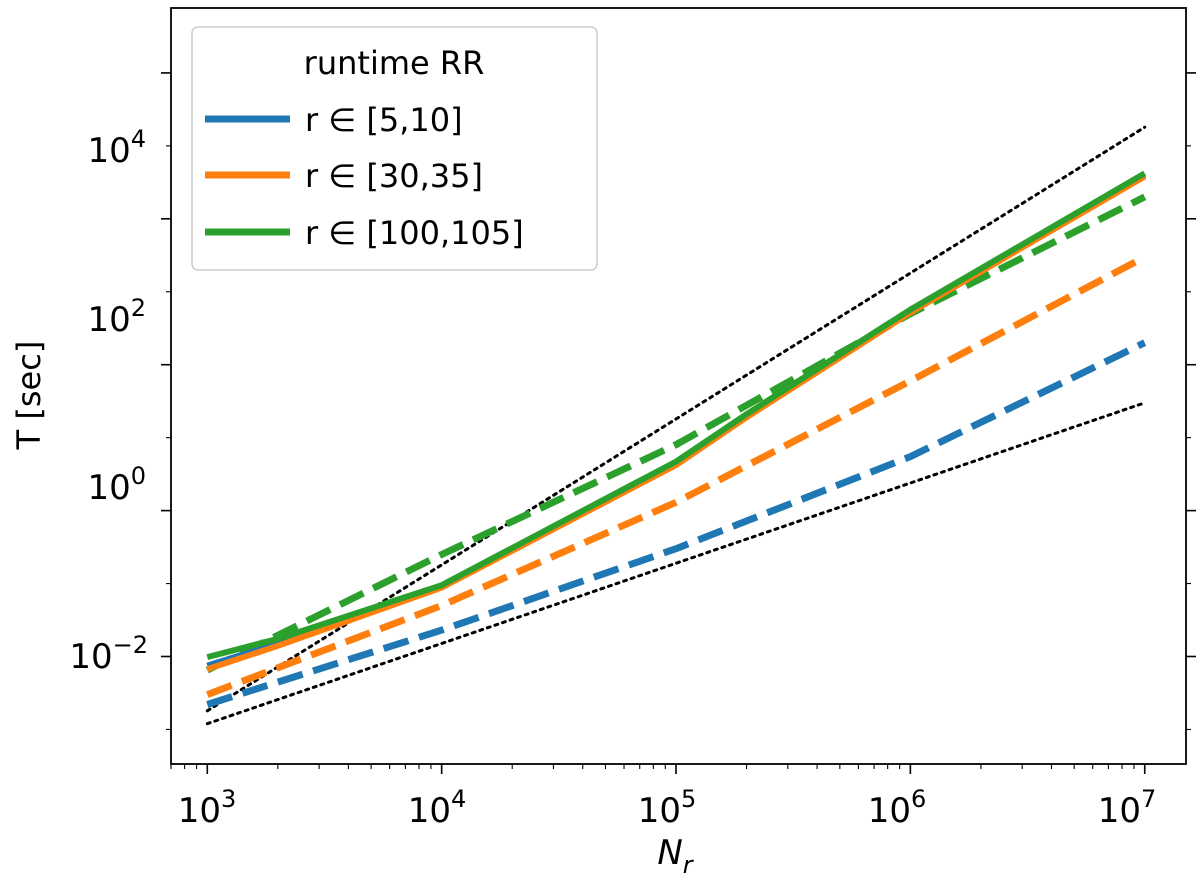 This screenshot has height=874, width=1200. Describe the element at coordinates (116, 148) in the screenshot. I see `y-tick-label: 10⁴` at that location.